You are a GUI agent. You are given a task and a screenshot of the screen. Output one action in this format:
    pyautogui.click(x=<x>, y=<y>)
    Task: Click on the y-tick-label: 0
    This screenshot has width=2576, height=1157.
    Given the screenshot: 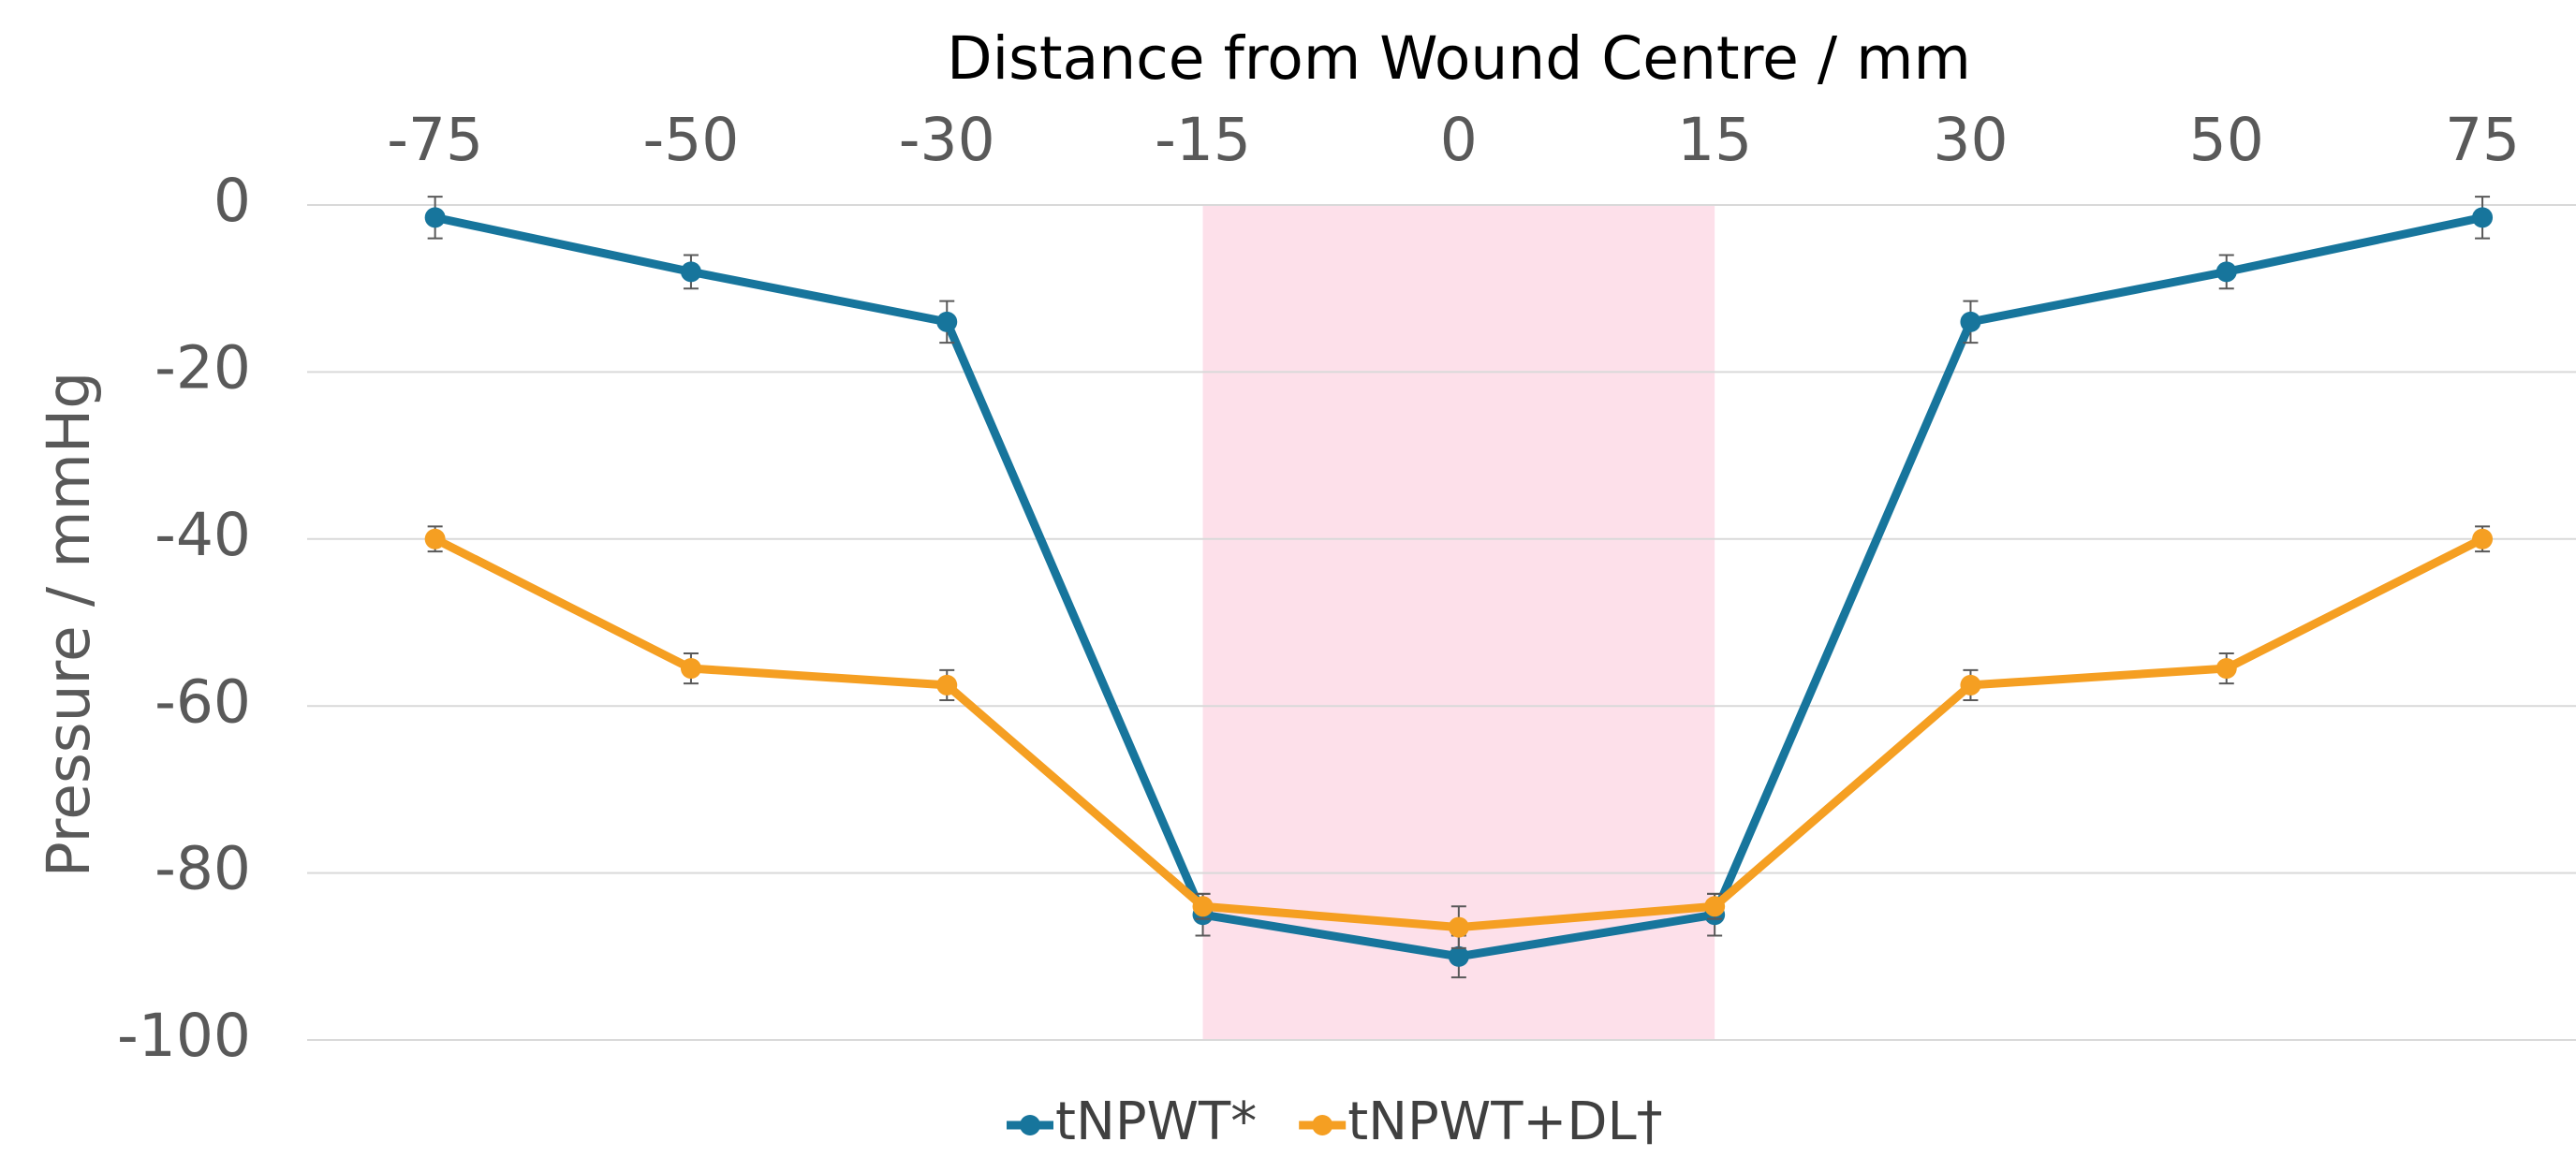 What is the action you would take?
    pyautogui.click(x=232, y=201)
    